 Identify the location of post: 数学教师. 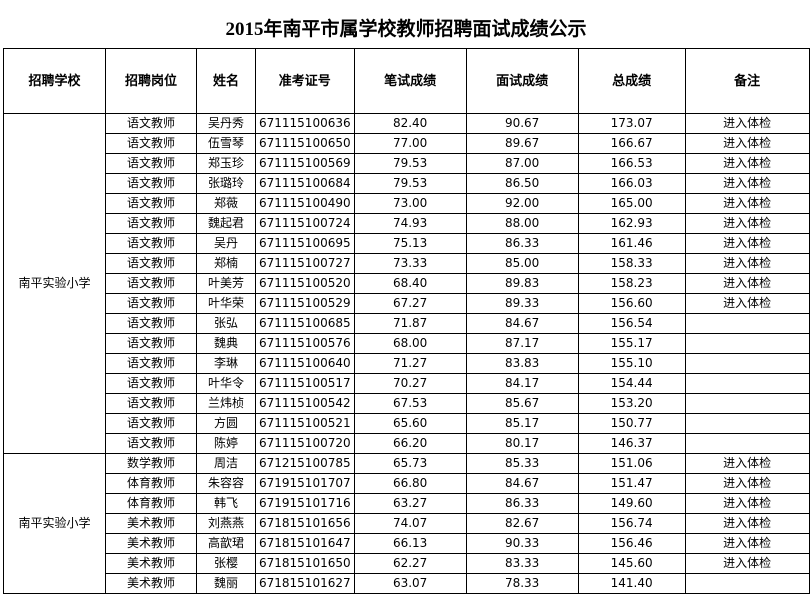
(151, 463).